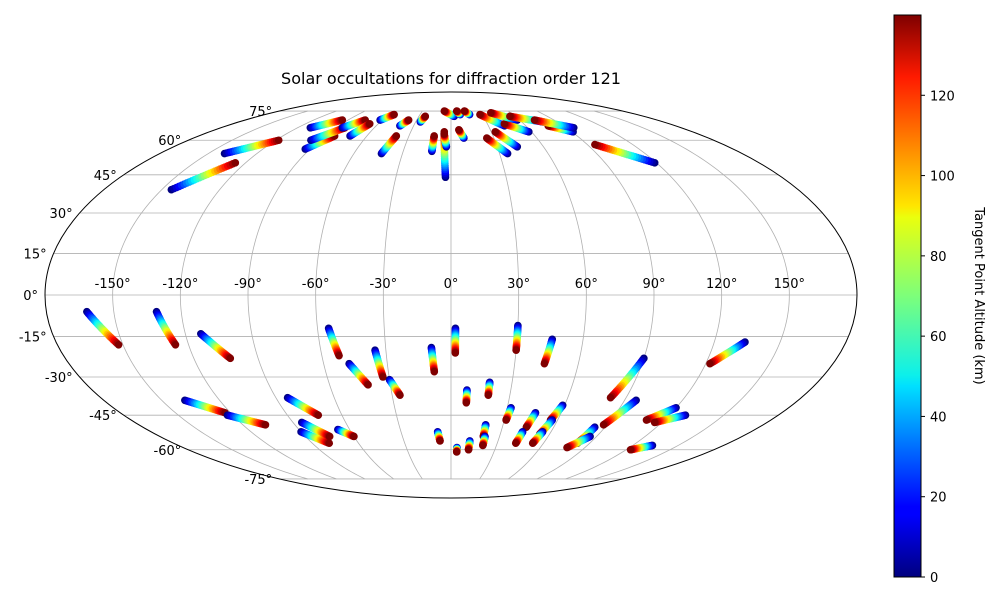  Describe the element at coordinates (518, 284) in the screenshot. I see `longitude-tick-label: 30°` at that location.